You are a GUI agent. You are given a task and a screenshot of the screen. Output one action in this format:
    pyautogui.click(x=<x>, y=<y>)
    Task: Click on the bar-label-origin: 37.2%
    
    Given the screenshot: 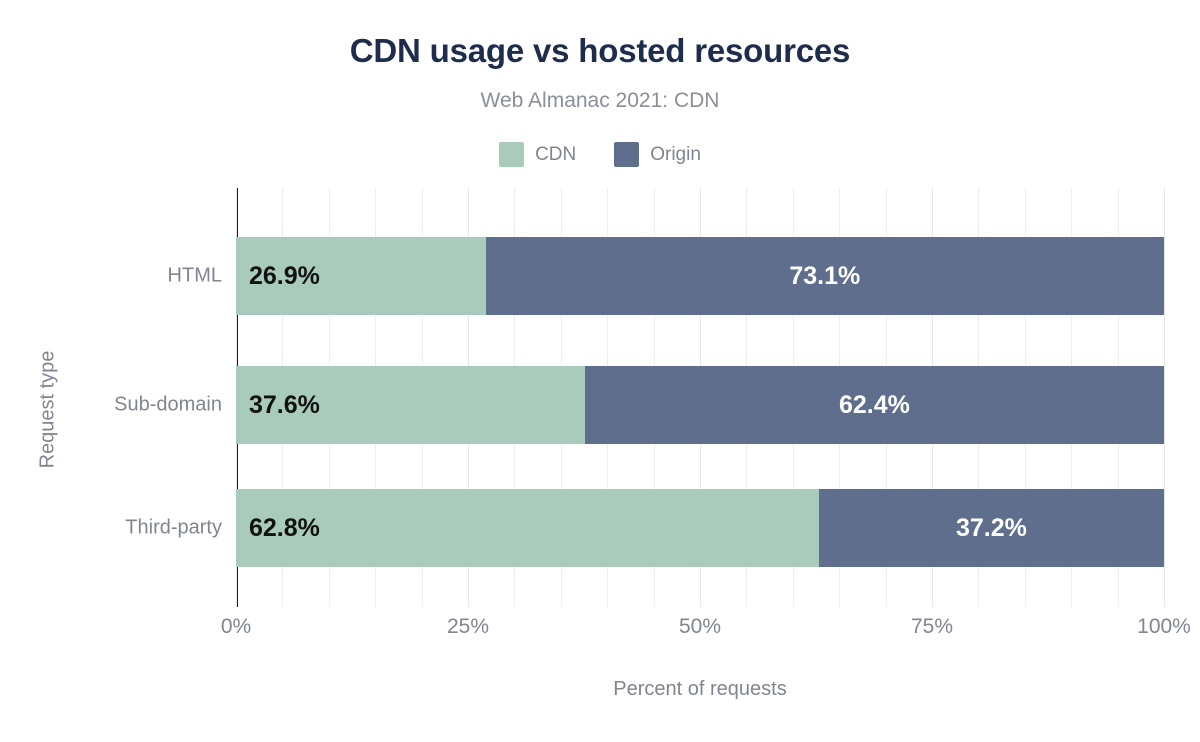 What is the action you would take?
    pyautogui.click(x=991, y=527)
    